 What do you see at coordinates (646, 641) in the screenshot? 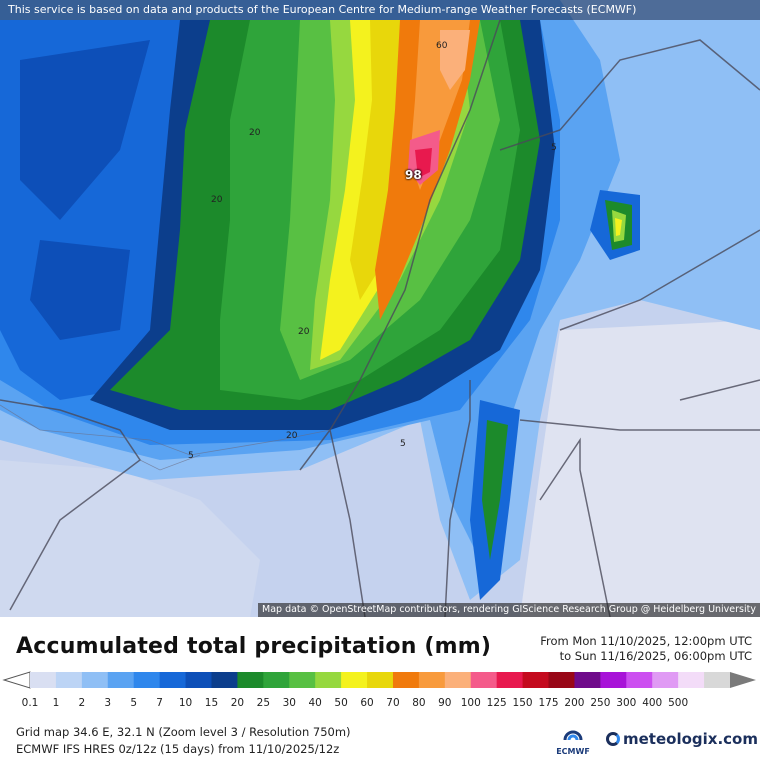
I see `period-from: From Mon 11/10/2025, 12:00pm UTC` at bounding box center [646, 641].